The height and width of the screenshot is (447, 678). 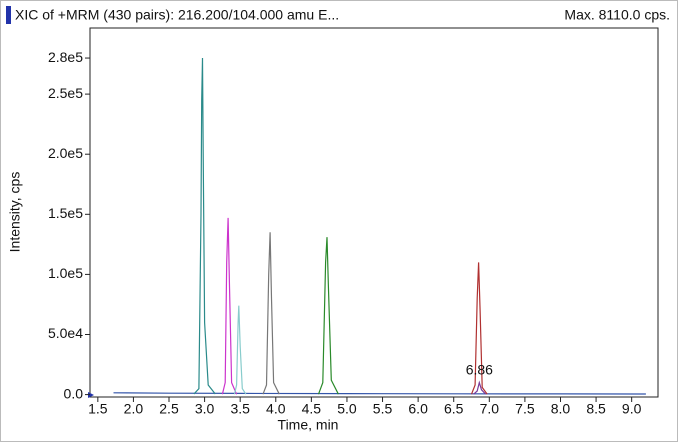 What do you see at coordinates (15, 212) in the screenshot?
I see `y-axis-label: Intensity, cps` at bounding box center [15, 212].